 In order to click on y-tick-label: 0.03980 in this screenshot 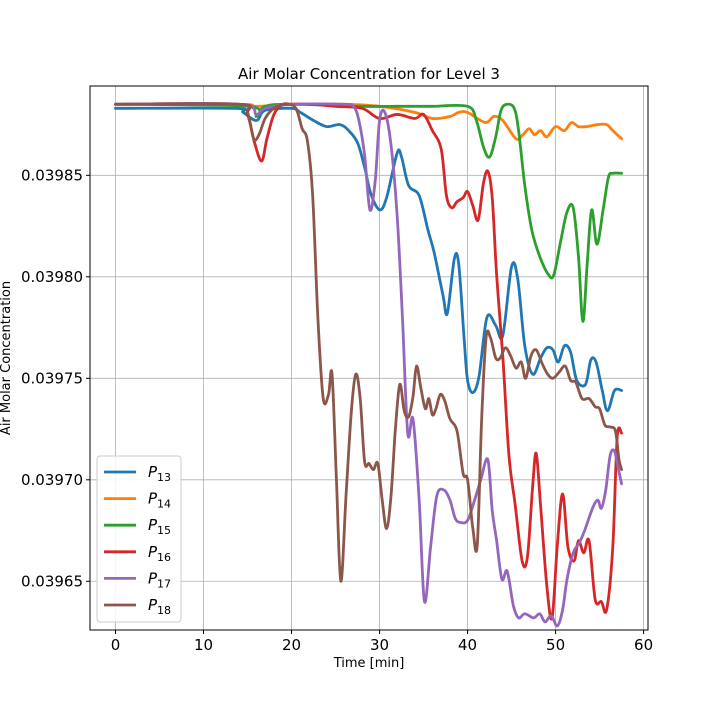, I will do `click(52, 277)`.